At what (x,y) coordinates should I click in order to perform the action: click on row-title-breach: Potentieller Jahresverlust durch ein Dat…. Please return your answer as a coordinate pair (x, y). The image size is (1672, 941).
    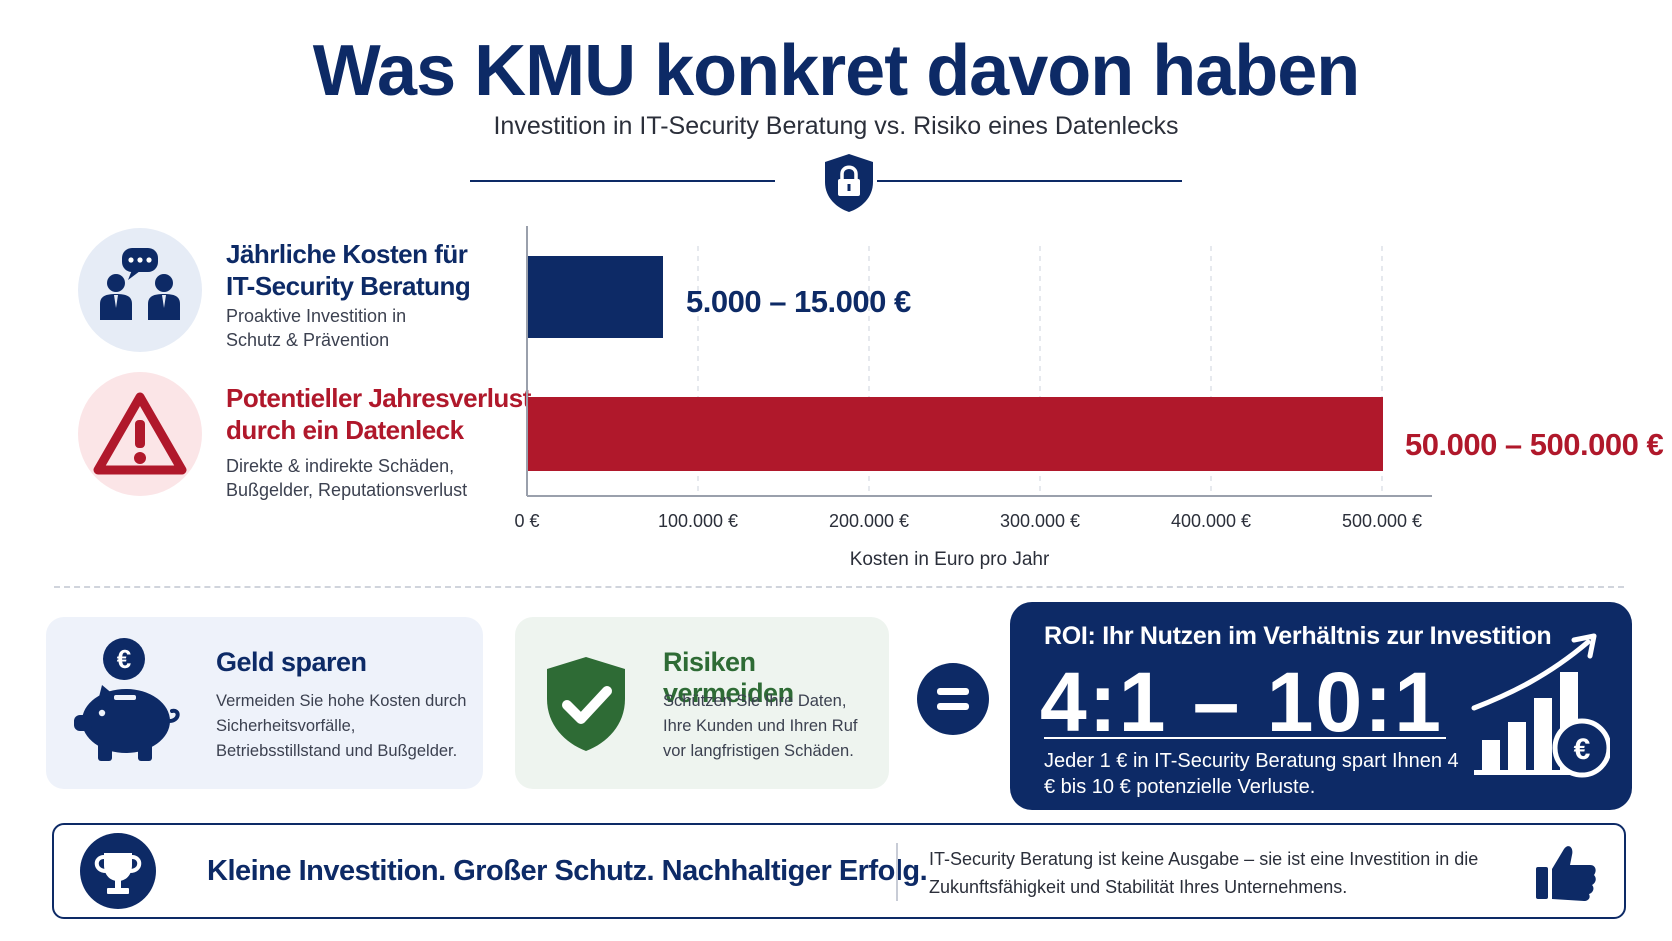
    Looking at the image, I should click on (378, 414).